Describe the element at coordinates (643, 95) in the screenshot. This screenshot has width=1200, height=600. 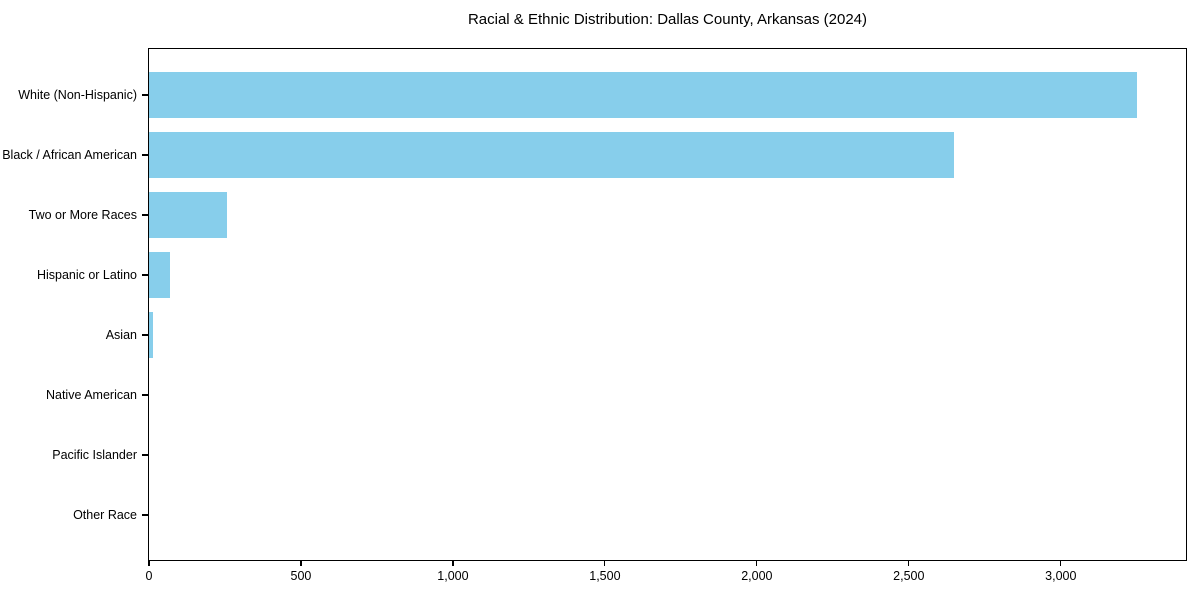
I see `bar-white-non-hispanic` at that location.